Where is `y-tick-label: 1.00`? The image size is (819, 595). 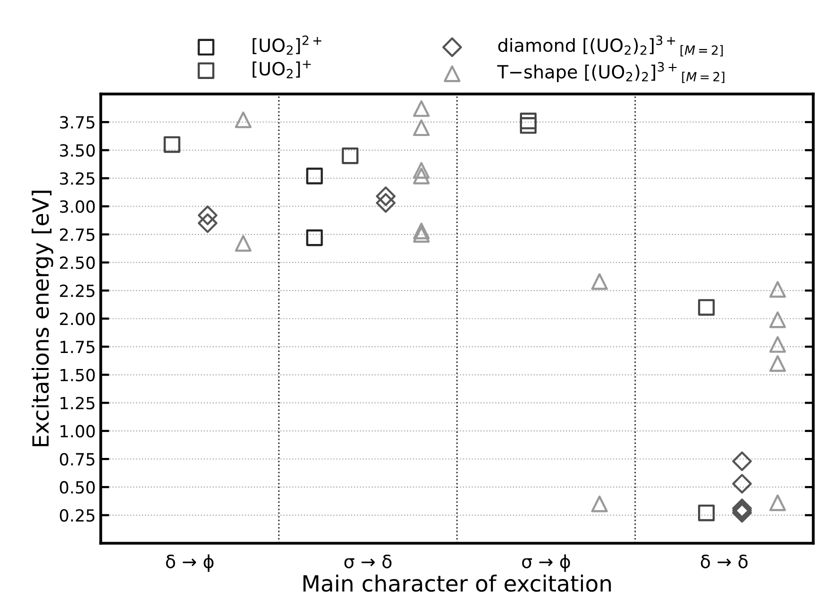 y-tick-label: 1.00 is located at coordinates (77, 431).